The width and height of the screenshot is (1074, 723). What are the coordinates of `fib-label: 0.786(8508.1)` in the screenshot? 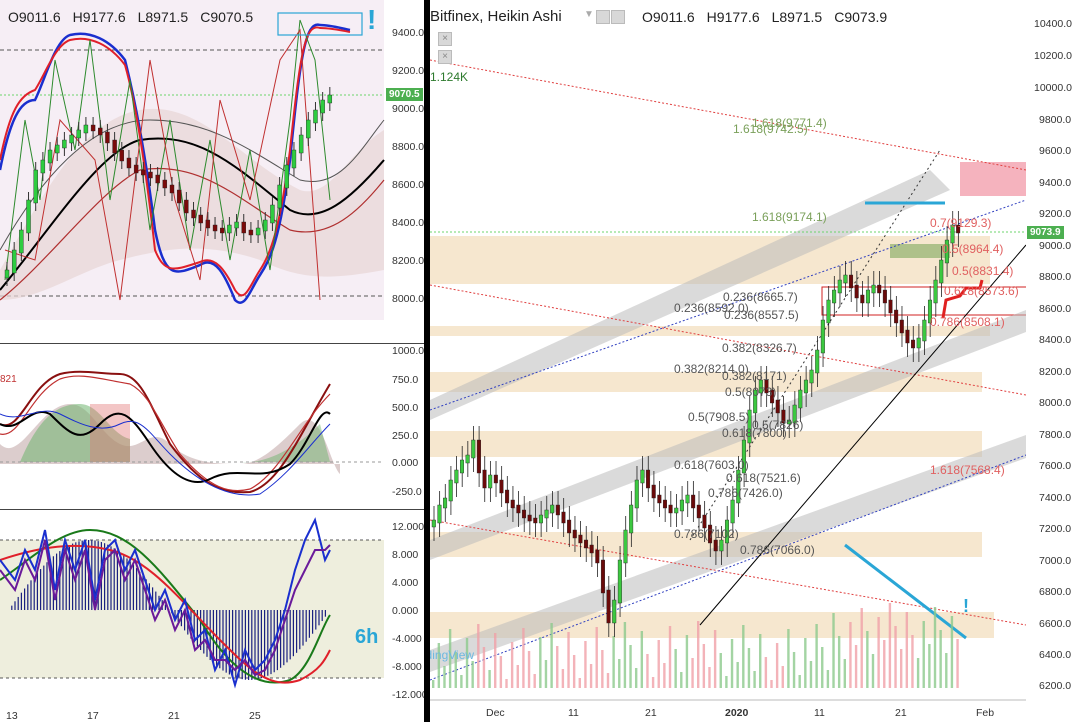 It's located at (967, 322).